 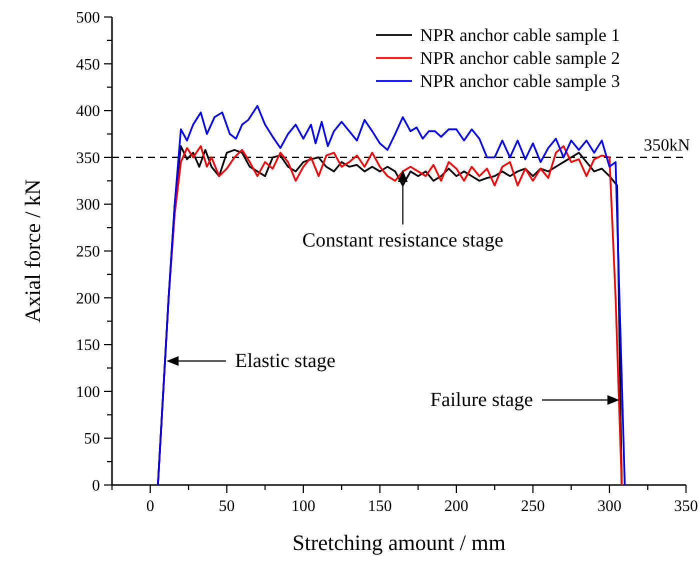 What do you see at coordinates (88, 18) in the screenshot?
I see `y-tick-label: 500` at bounding box center [88, 18].